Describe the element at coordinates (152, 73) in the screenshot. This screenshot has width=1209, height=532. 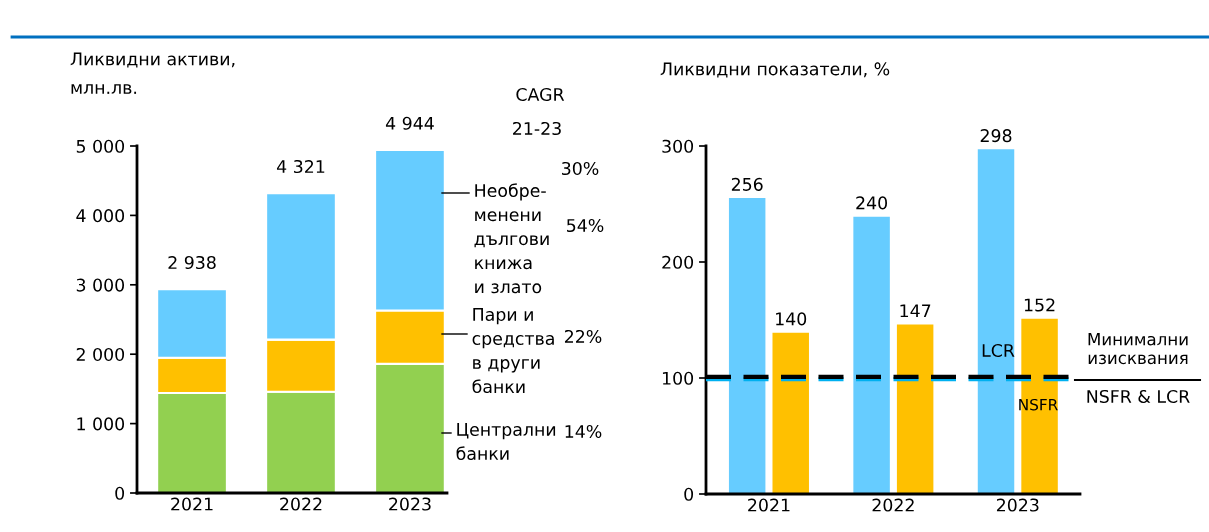
I see `chart-title: Ликвидни активи, млн.лв.` at that location.